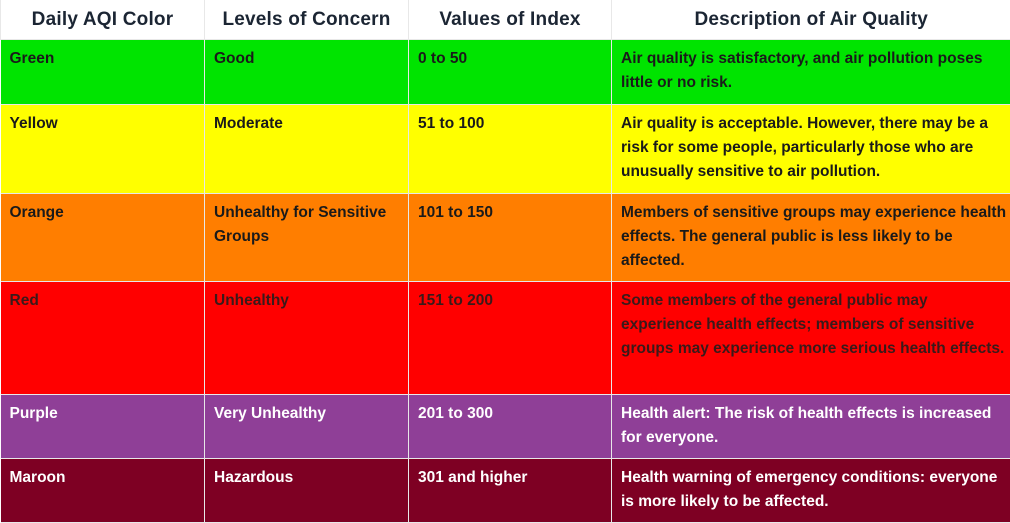  I want to click on values-cell: 151 to 200, so click(510, 338).